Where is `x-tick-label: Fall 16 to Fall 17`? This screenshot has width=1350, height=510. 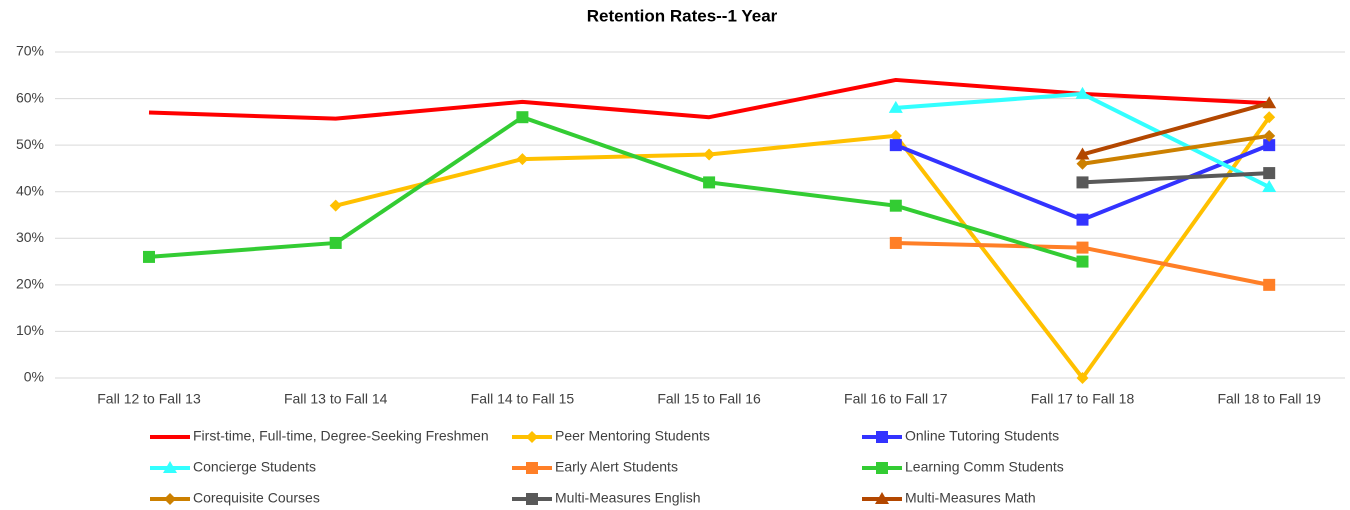
x-tick-label: Fall 16 to Fall 17 is located at coordinates (896, 399).